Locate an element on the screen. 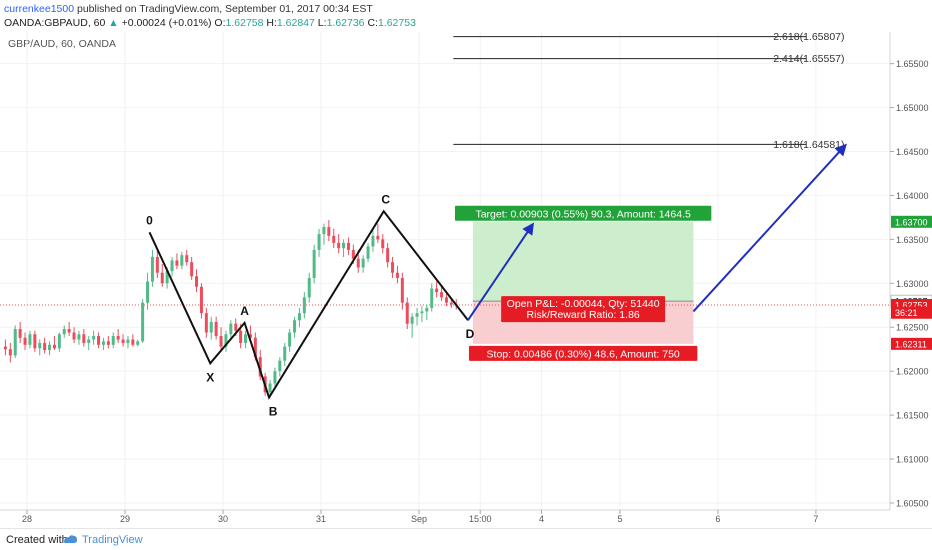  harmonic-pattern: 0 X A B C D is located at coordinates (310, 305).